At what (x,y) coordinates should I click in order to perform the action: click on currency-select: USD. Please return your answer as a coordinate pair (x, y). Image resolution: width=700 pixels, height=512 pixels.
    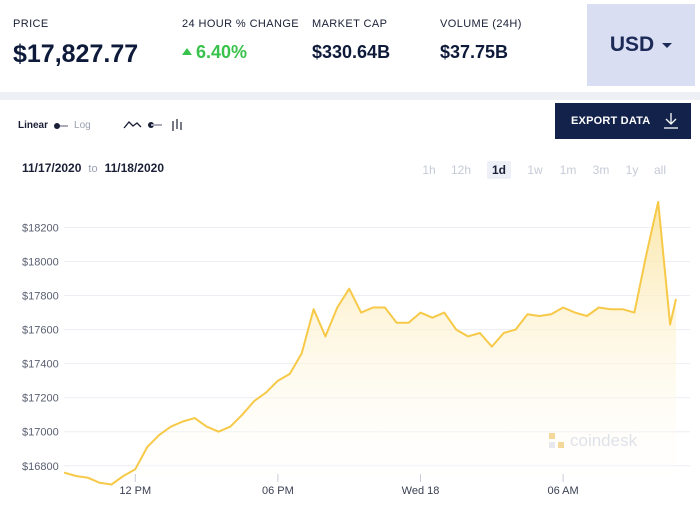
    Looking at the image, I should click on (641, 45).